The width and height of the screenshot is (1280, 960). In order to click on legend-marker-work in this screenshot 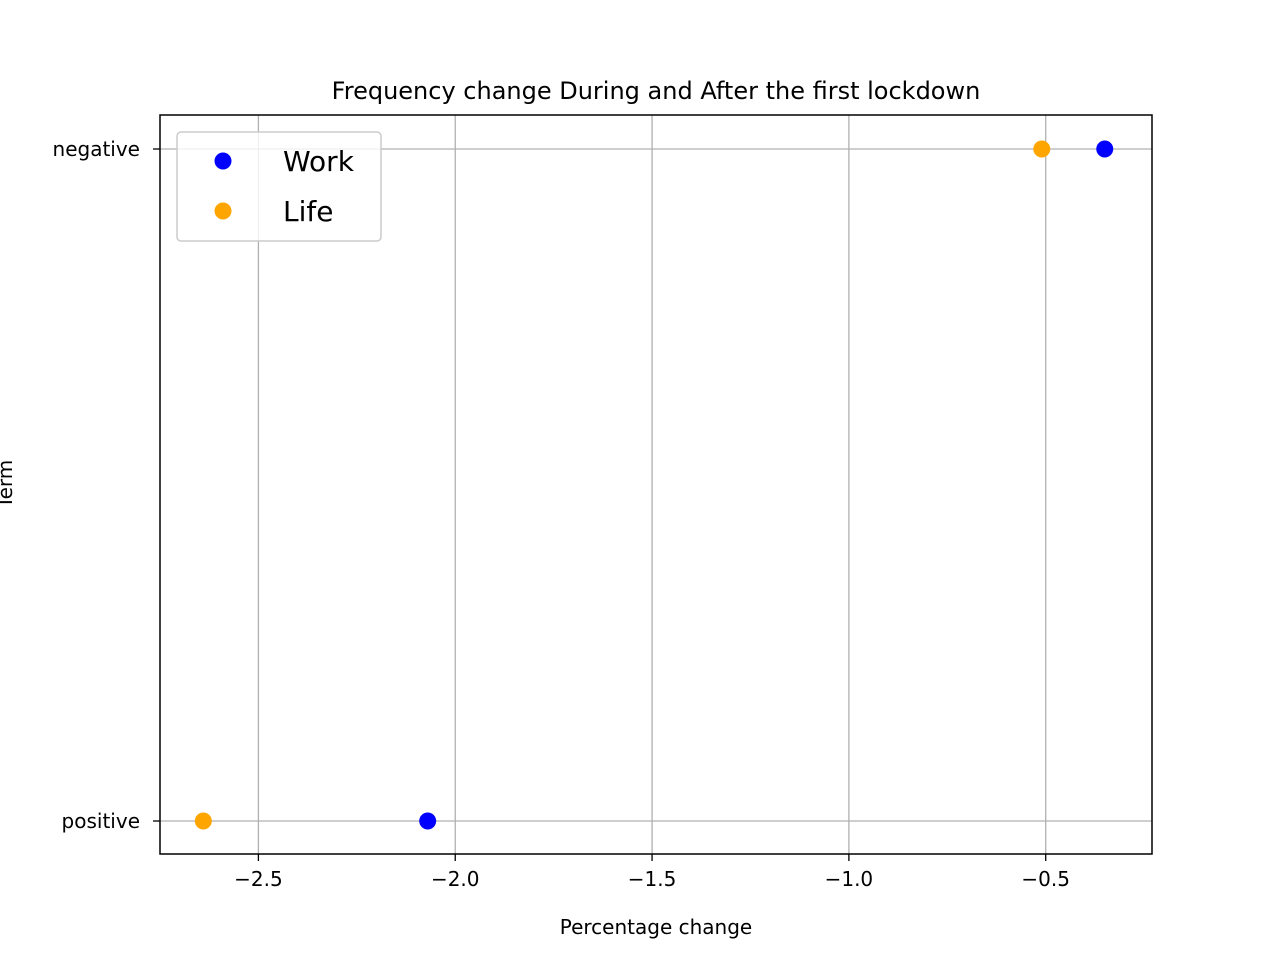, I will do `click(223, 161)`.